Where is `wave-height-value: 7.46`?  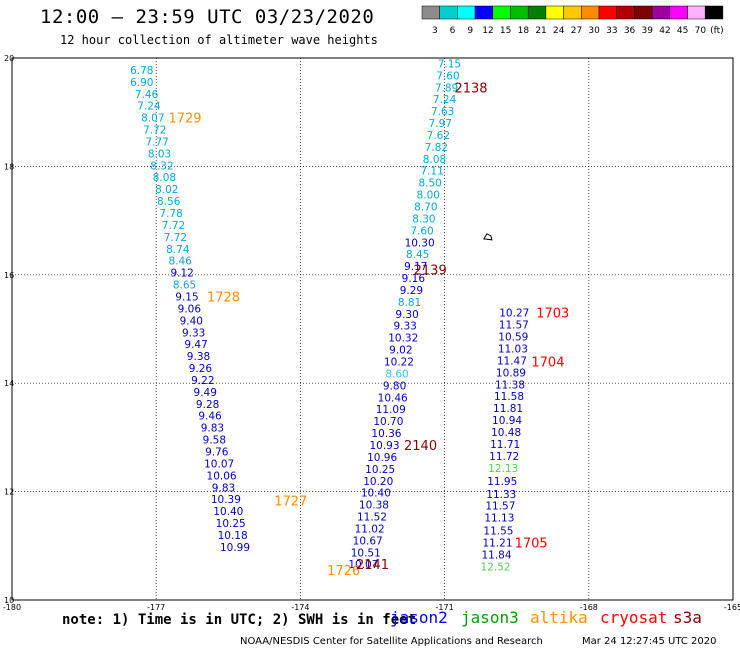 wave-height-value: 7.46 is located at coordinates (147, 95).